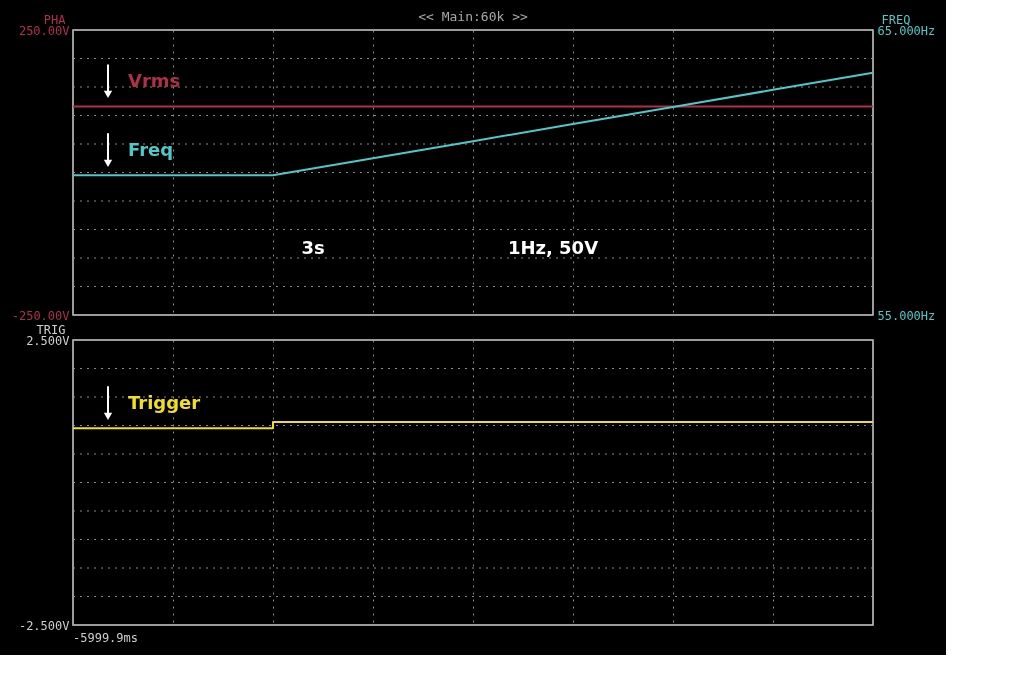  What do you see at coordinates (906, 315) in the screenshot?
I see `y2-tick-label: 55.000Hz` at bounding box center [906, 315].